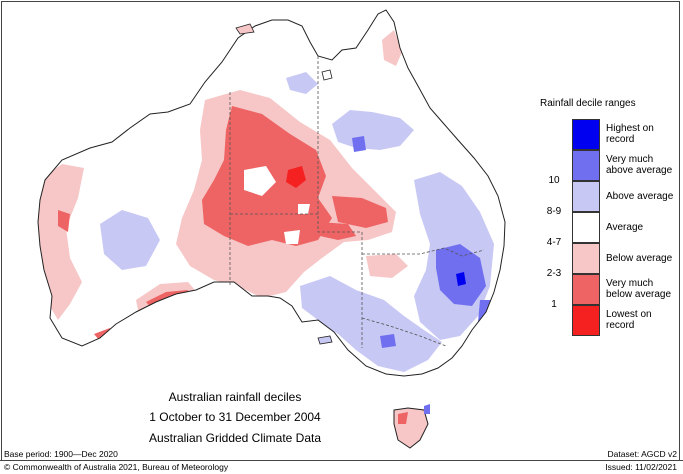 The image size is (683, 474). Describe the element at coordinates (130, 240) in the screenshot. I see `region-above-average-west` at that location.